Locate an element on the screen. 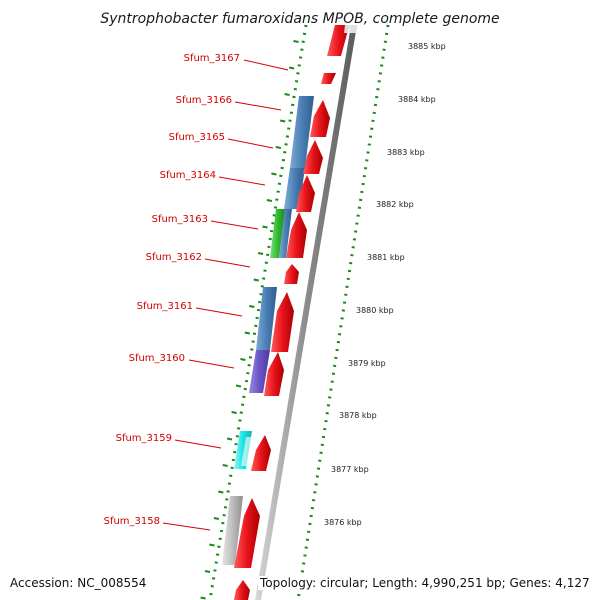 Image resolution: width=600 pixels, height=600 pixels. cog-box-sfum-3163-green is located at coordinates (277, 233).